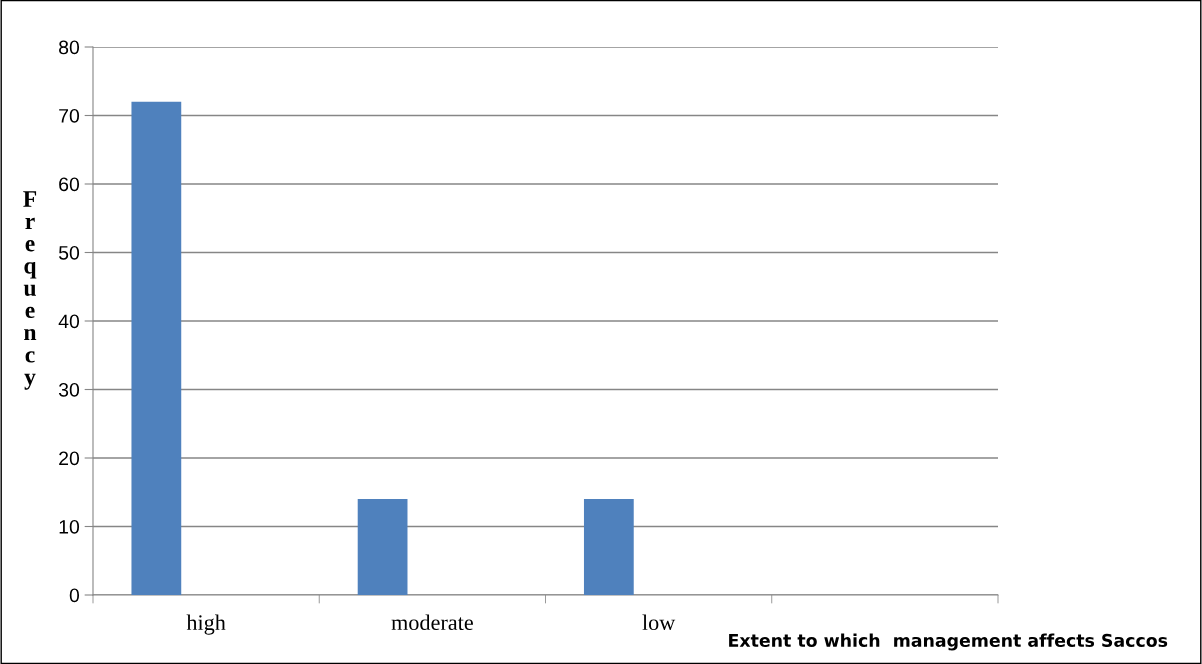  What do you see at coordinates (69, 321) in the screenshot?
I see `y-tick-label: 40` at bounding box center [69, 321].